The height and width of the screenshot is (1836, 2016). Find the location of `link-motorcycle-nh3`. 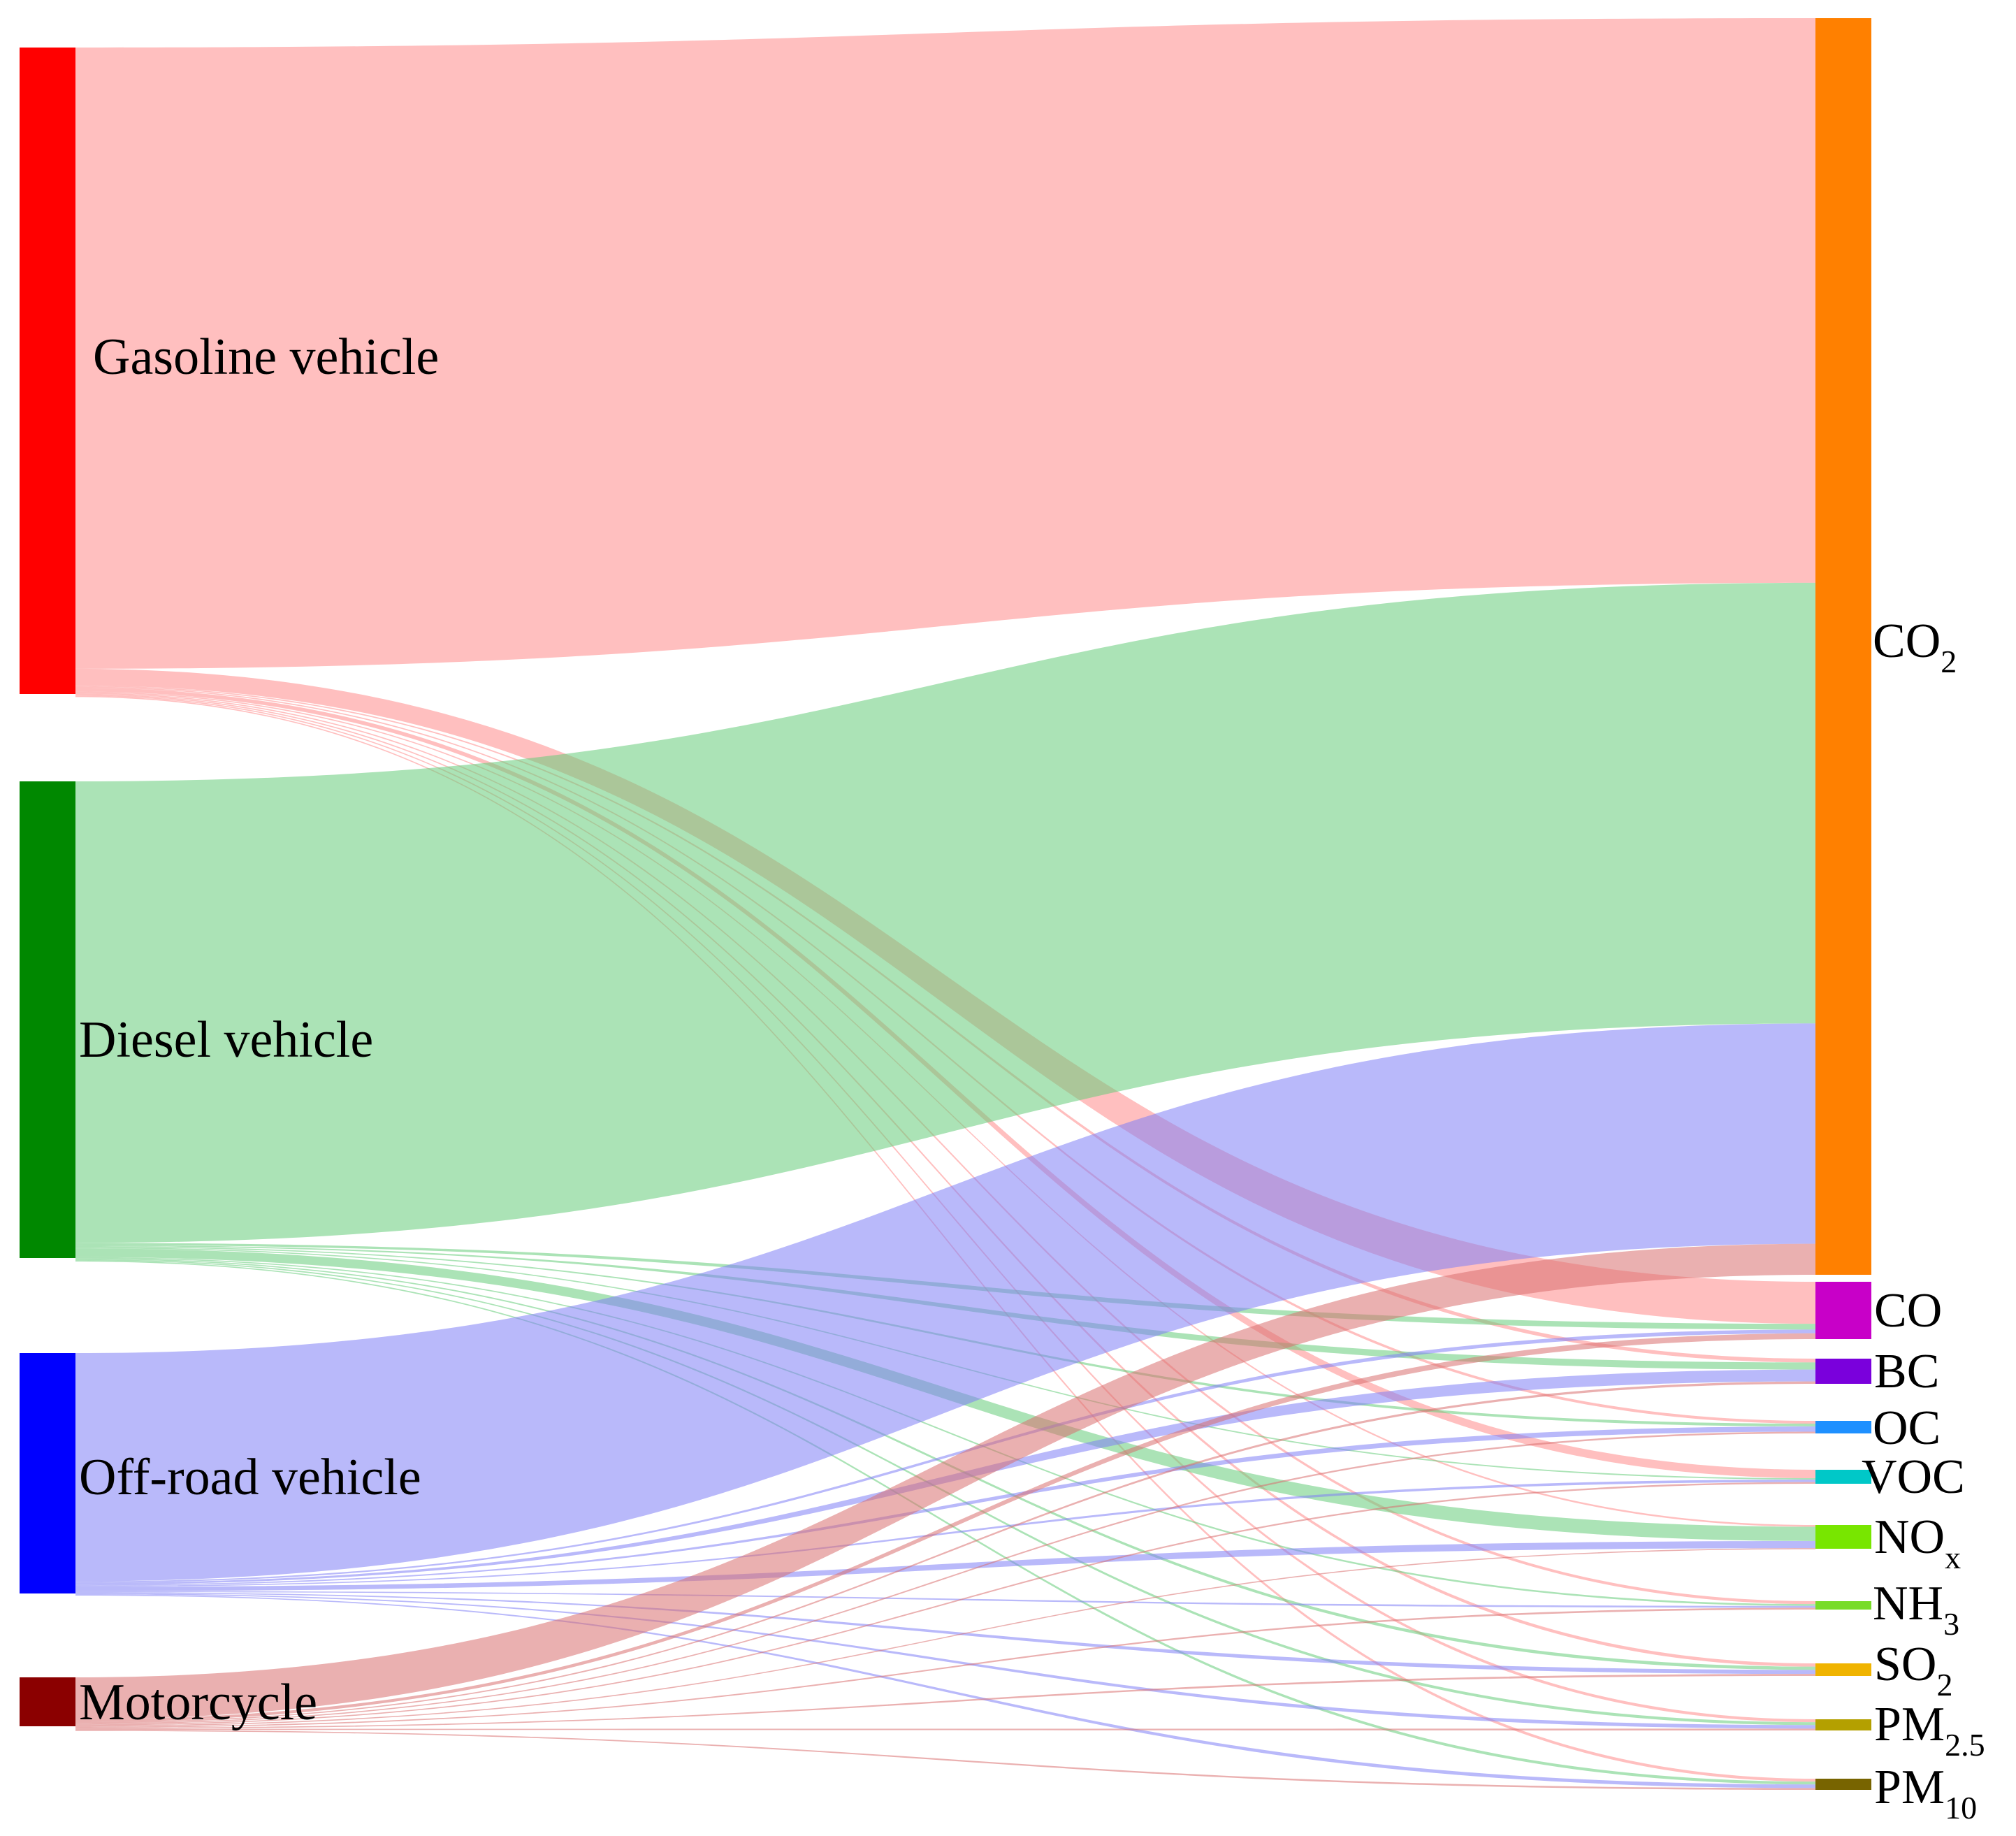

link-motorcycle-nh3 is located at coordinates (945, 1668).